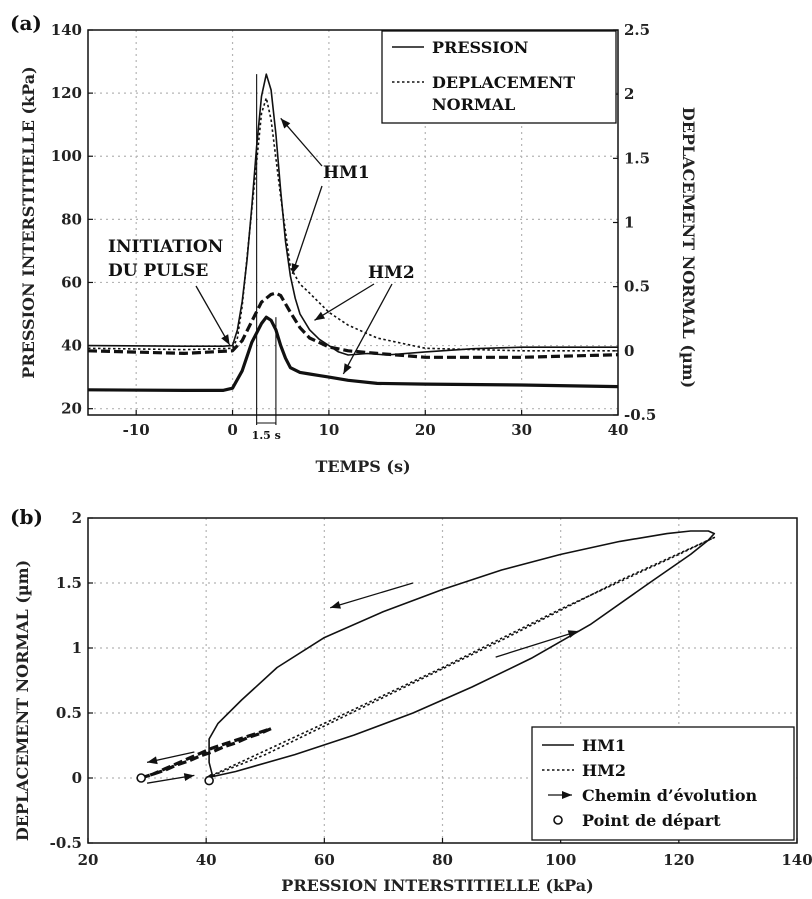 The image size is (812, 899). Describe the element at coordinates (71, 409) in the screenshot. I see `y-tick-label: 20` at that location.